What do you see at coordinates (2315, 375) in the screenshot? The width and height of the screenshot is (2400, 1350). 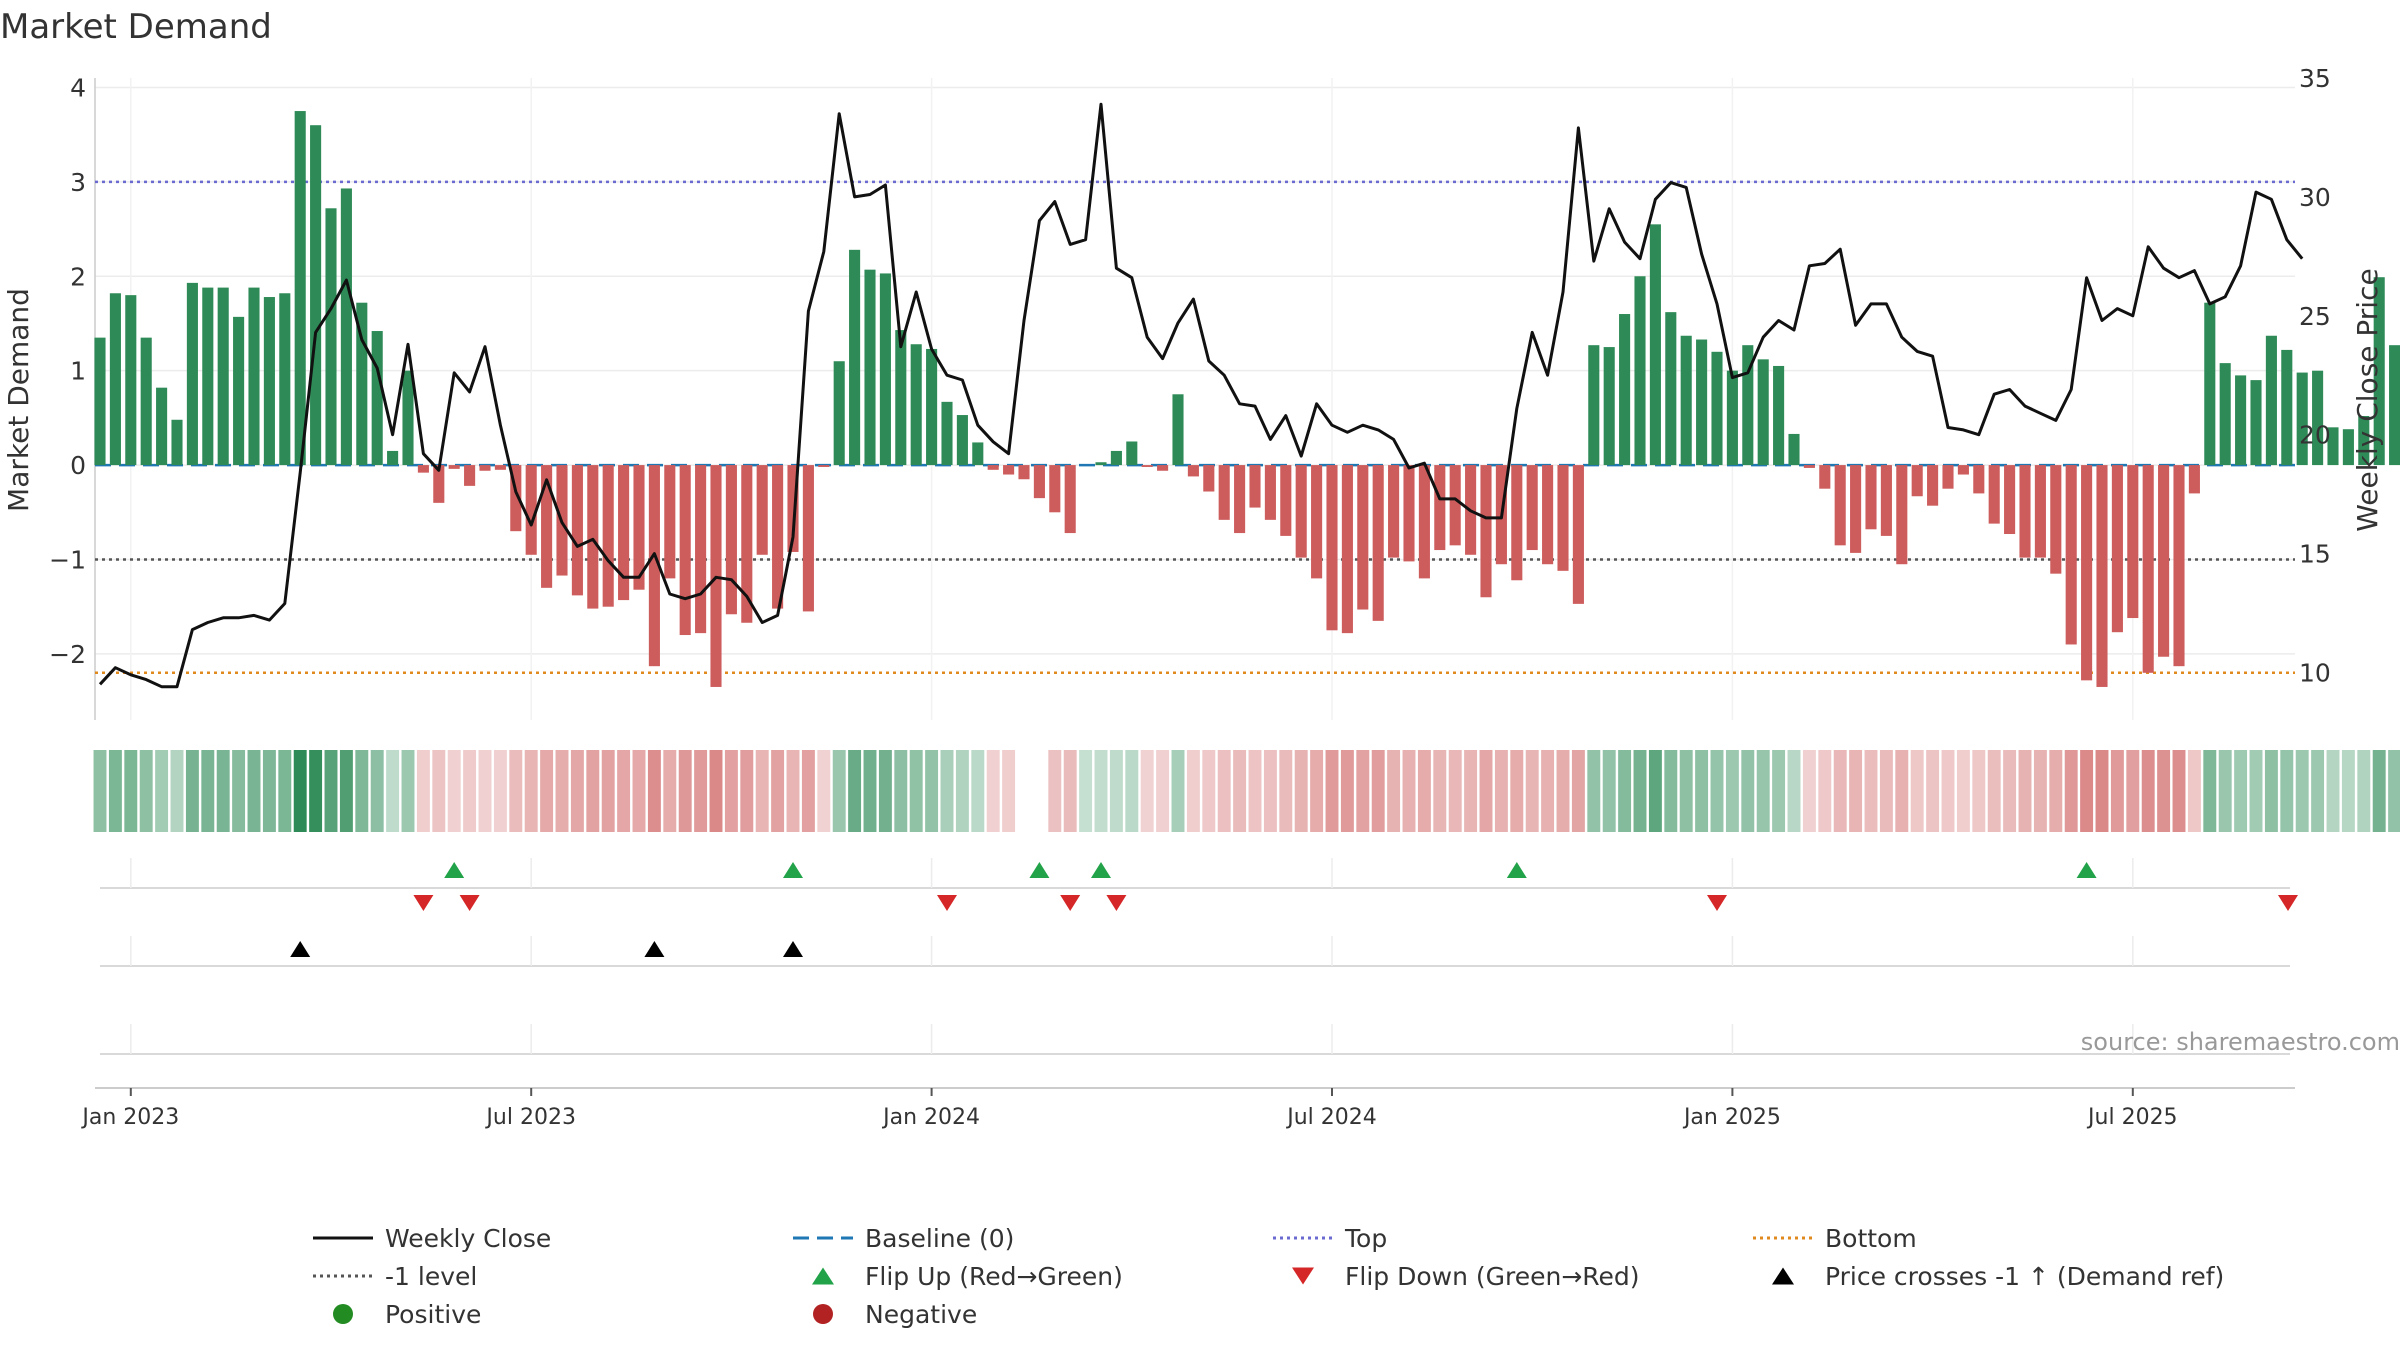 I see `right-axis-ticks: 10 15 20 25 30 35` at bounding box center [2315, 375].